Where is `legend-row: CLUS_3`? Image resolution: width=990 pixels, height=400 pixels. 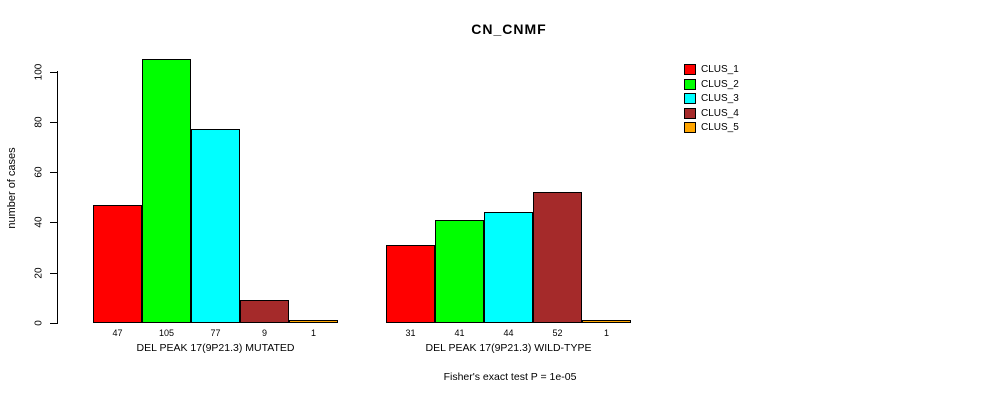 legend-row: CLUS_3 is located at coordinates (711, 99).